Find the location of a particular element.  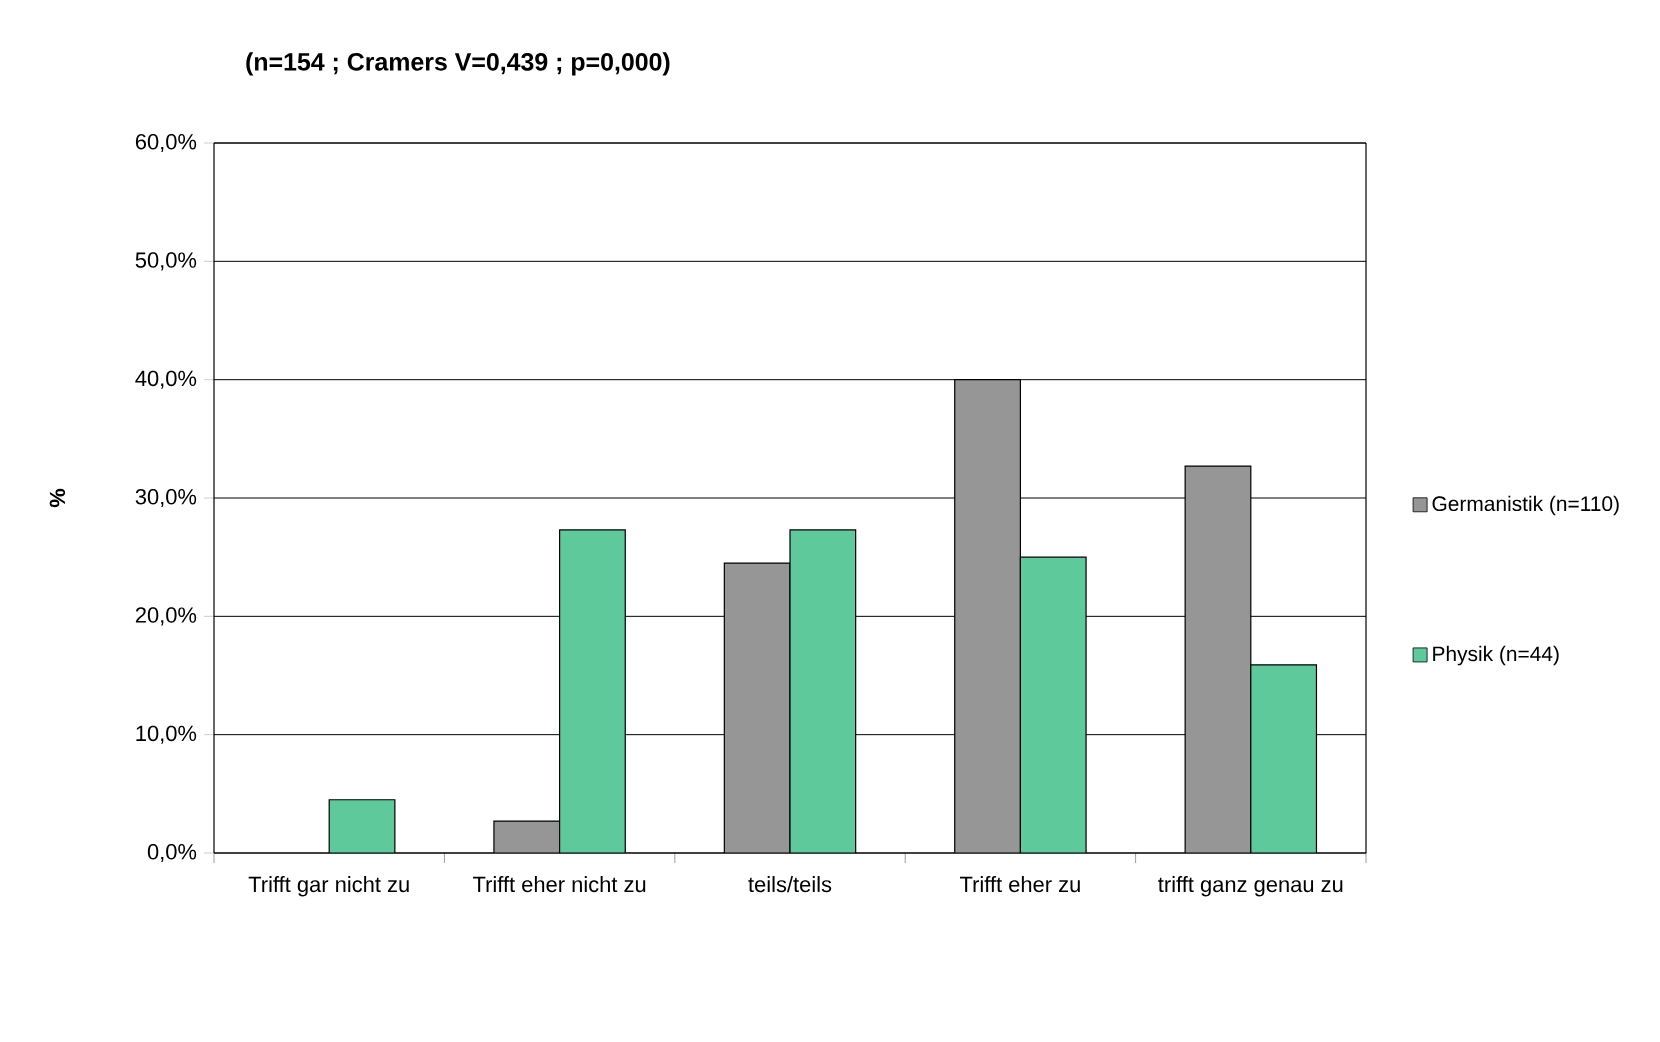

y-tick-label: 20,0% is located at coordinates (166, 616).